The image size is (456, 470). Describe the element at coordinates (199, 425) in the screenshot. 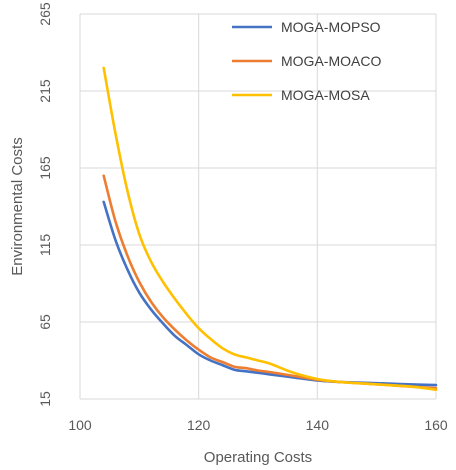

I see `x-tick-label: 120` at that location.